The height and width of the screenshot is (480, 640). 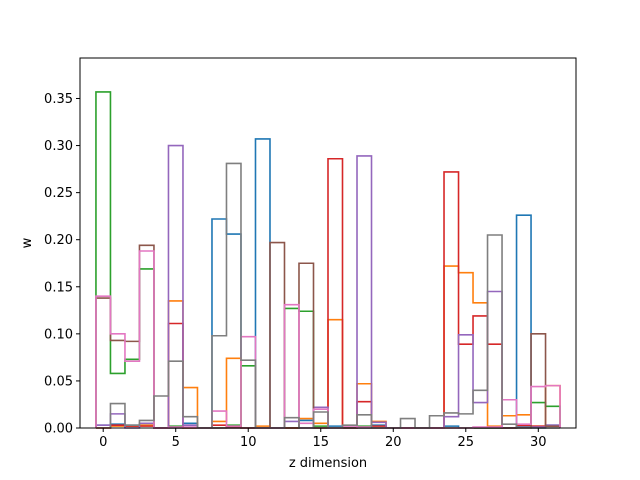 I want to click on y-tick-label: 0.10, so click(x=58, y=334).